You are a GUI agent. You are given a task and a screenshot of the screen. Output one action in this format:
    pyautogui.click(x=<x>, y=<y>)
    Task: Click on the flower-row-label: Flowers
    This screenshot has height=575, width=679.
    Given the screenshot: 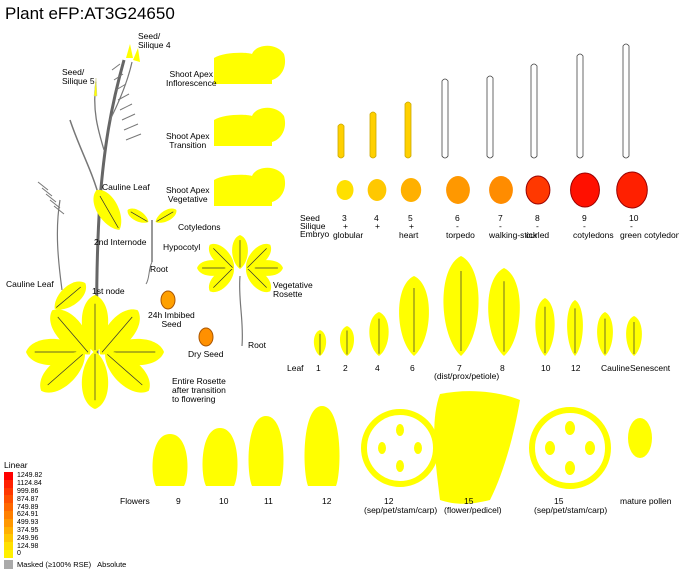 What is the action you would take?
    pyautogui.click(x=135, y=501)
    